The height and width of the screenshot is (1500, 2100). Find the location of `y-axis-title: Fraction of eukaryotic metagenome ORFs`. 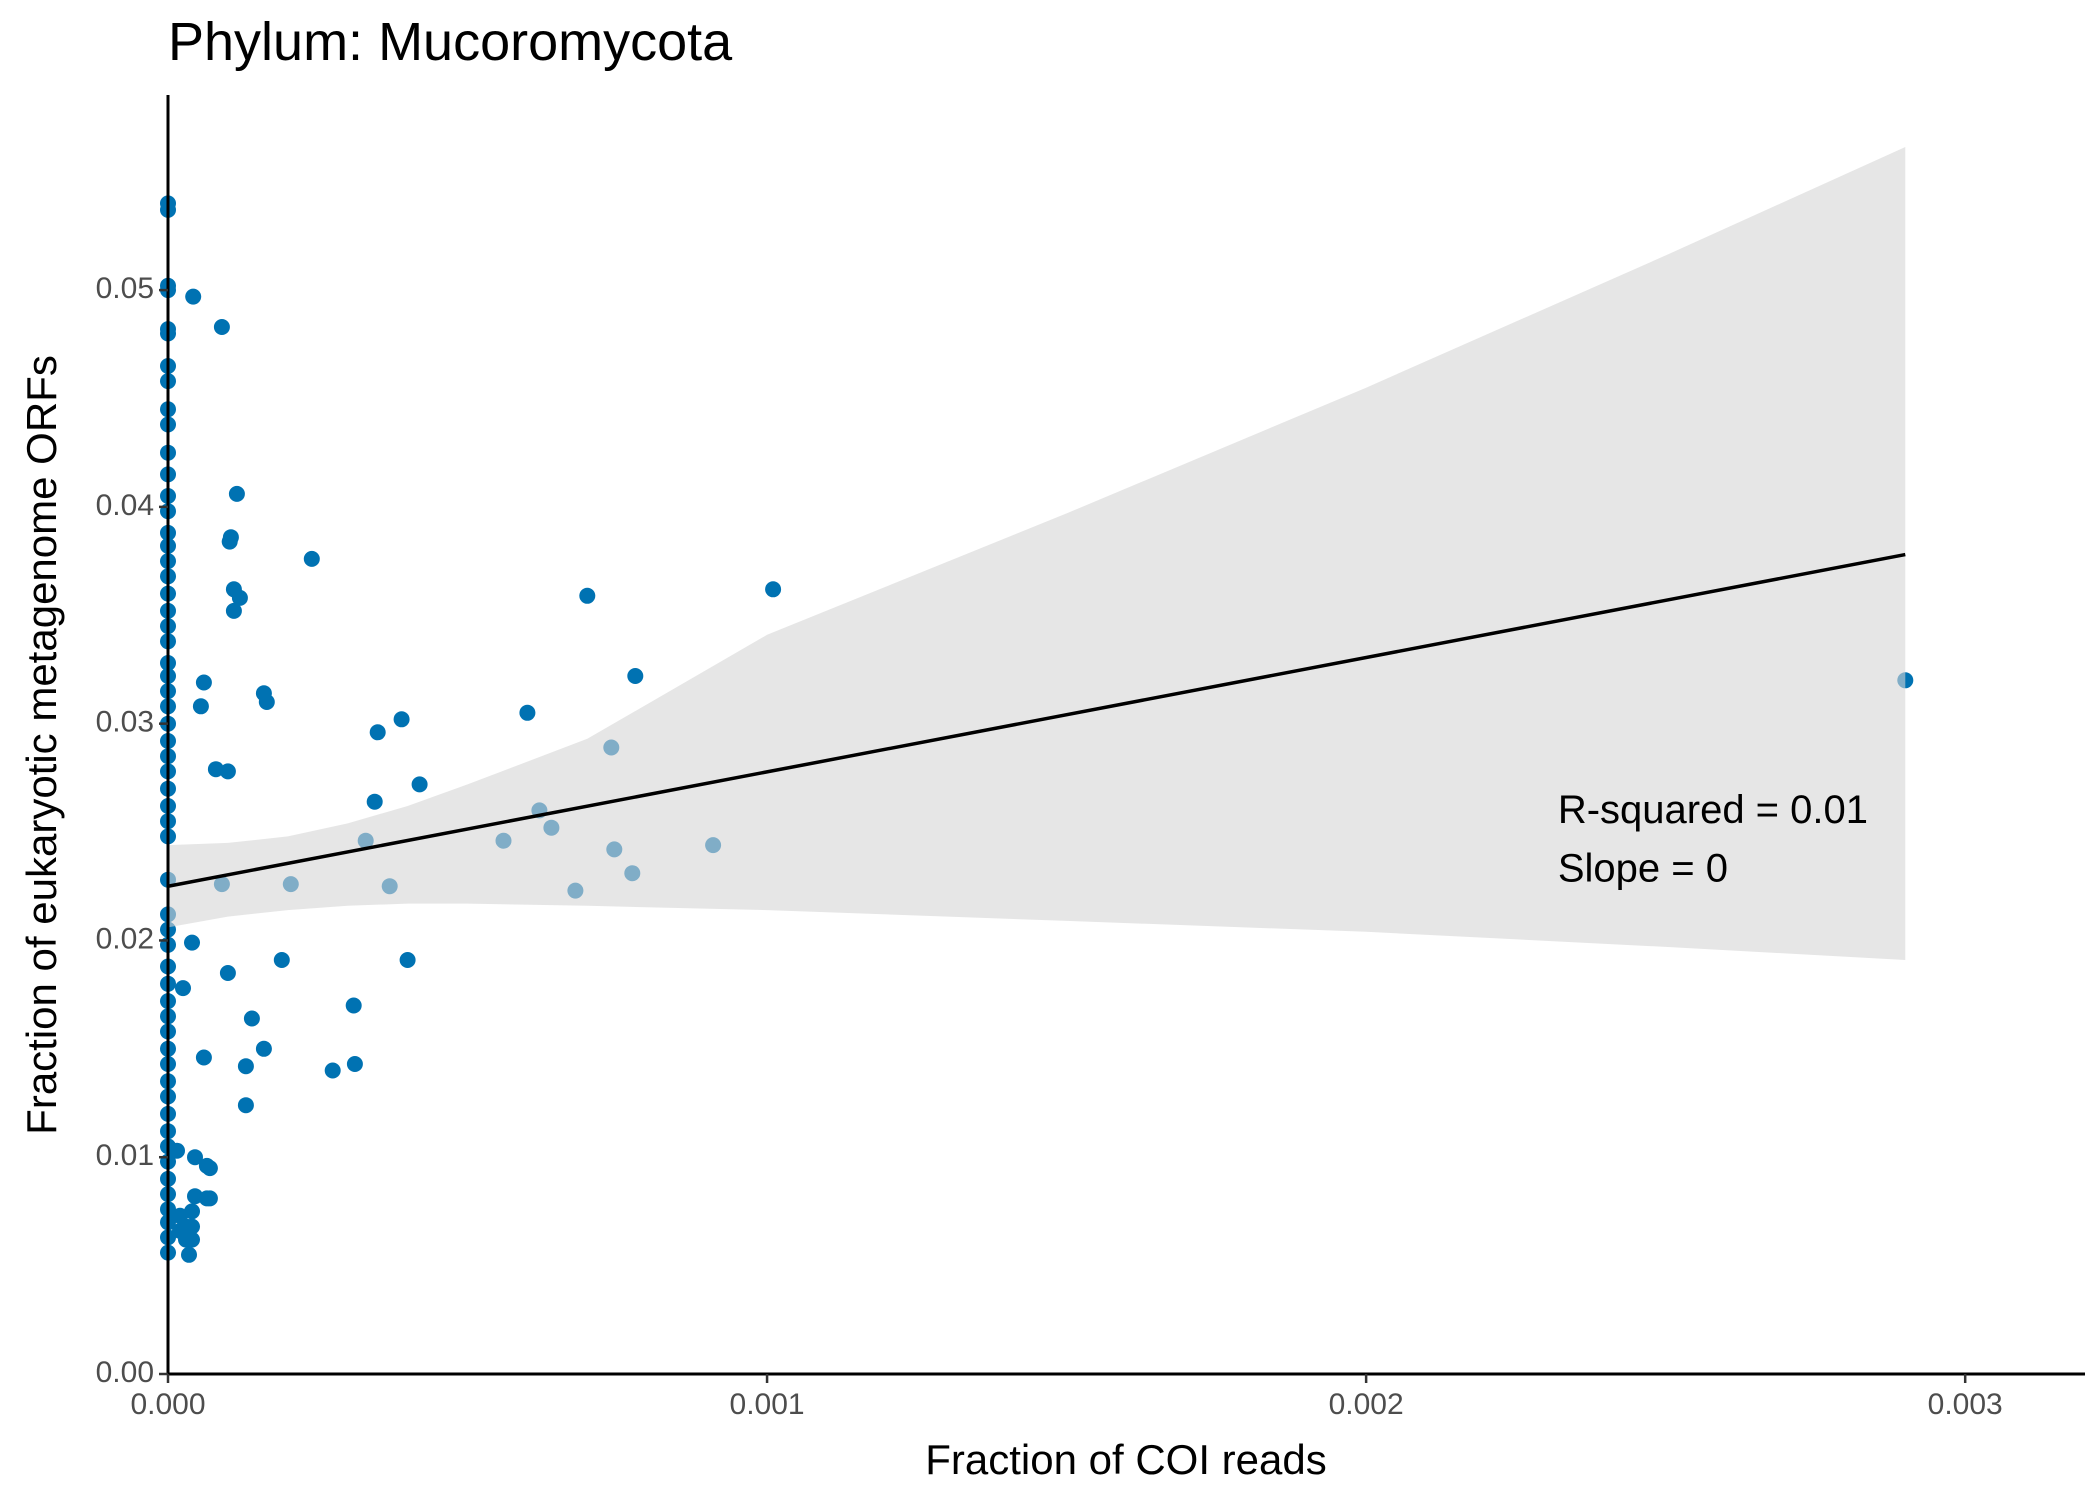

y-axis-title: Fraction of eukaryotic metagenome ORFs is located at coordinates (41, 745).